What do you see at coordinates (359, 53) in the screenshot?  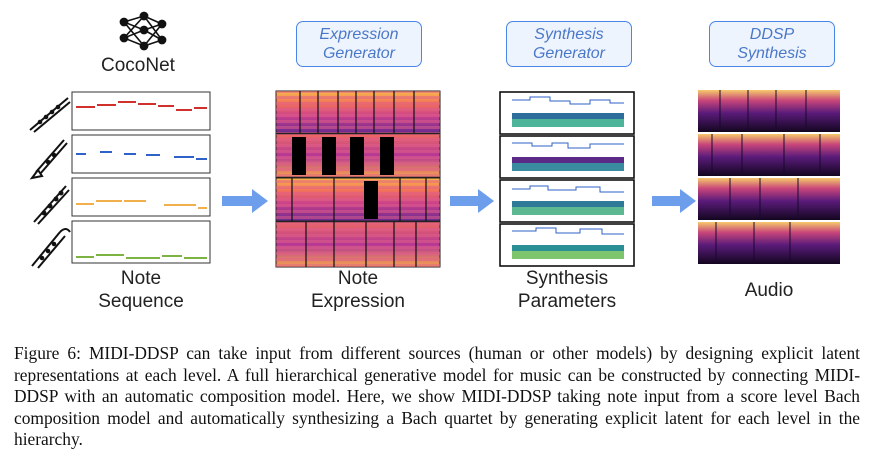 I see `expression-generator-line2: Generator` at bounding box center [359, 53].